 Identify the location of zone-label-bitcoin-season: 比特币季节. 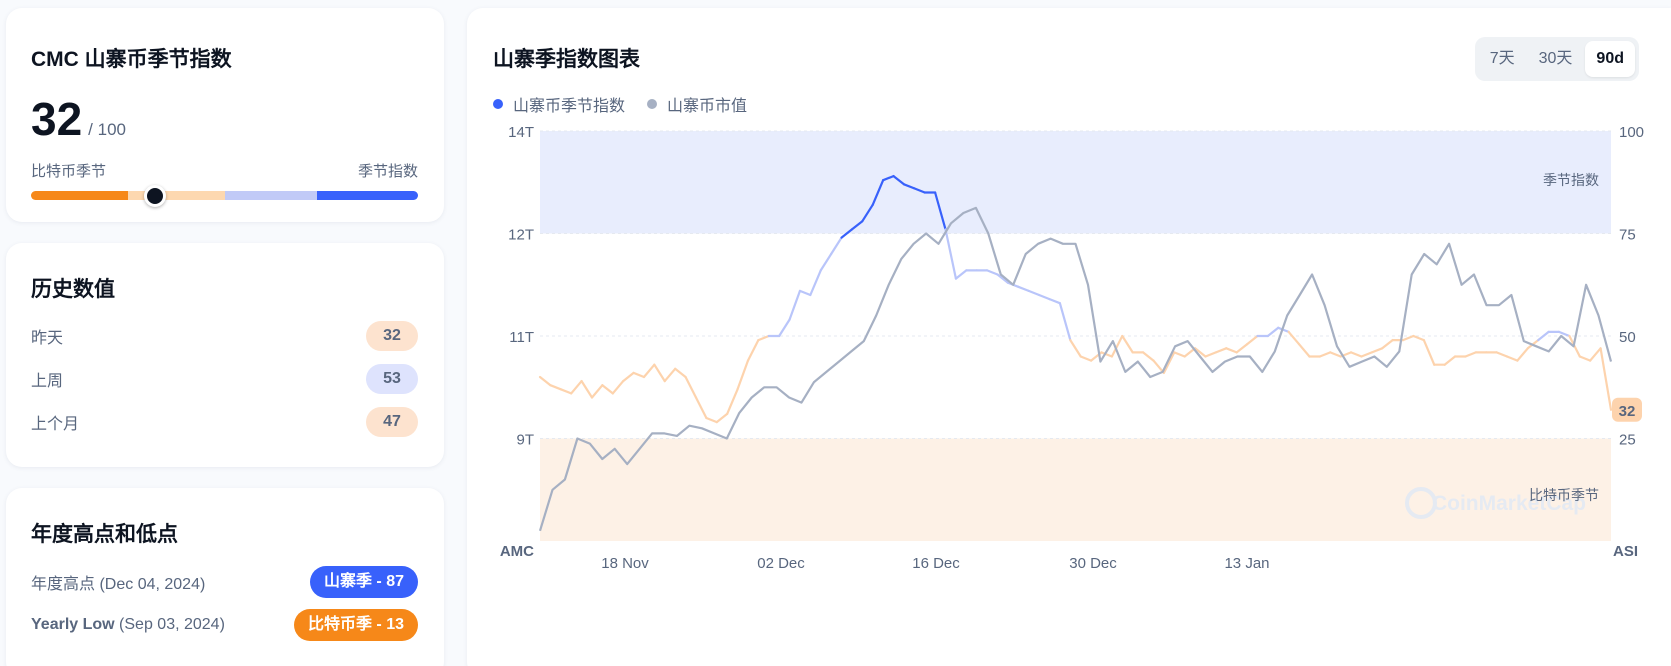
(1564, 495).